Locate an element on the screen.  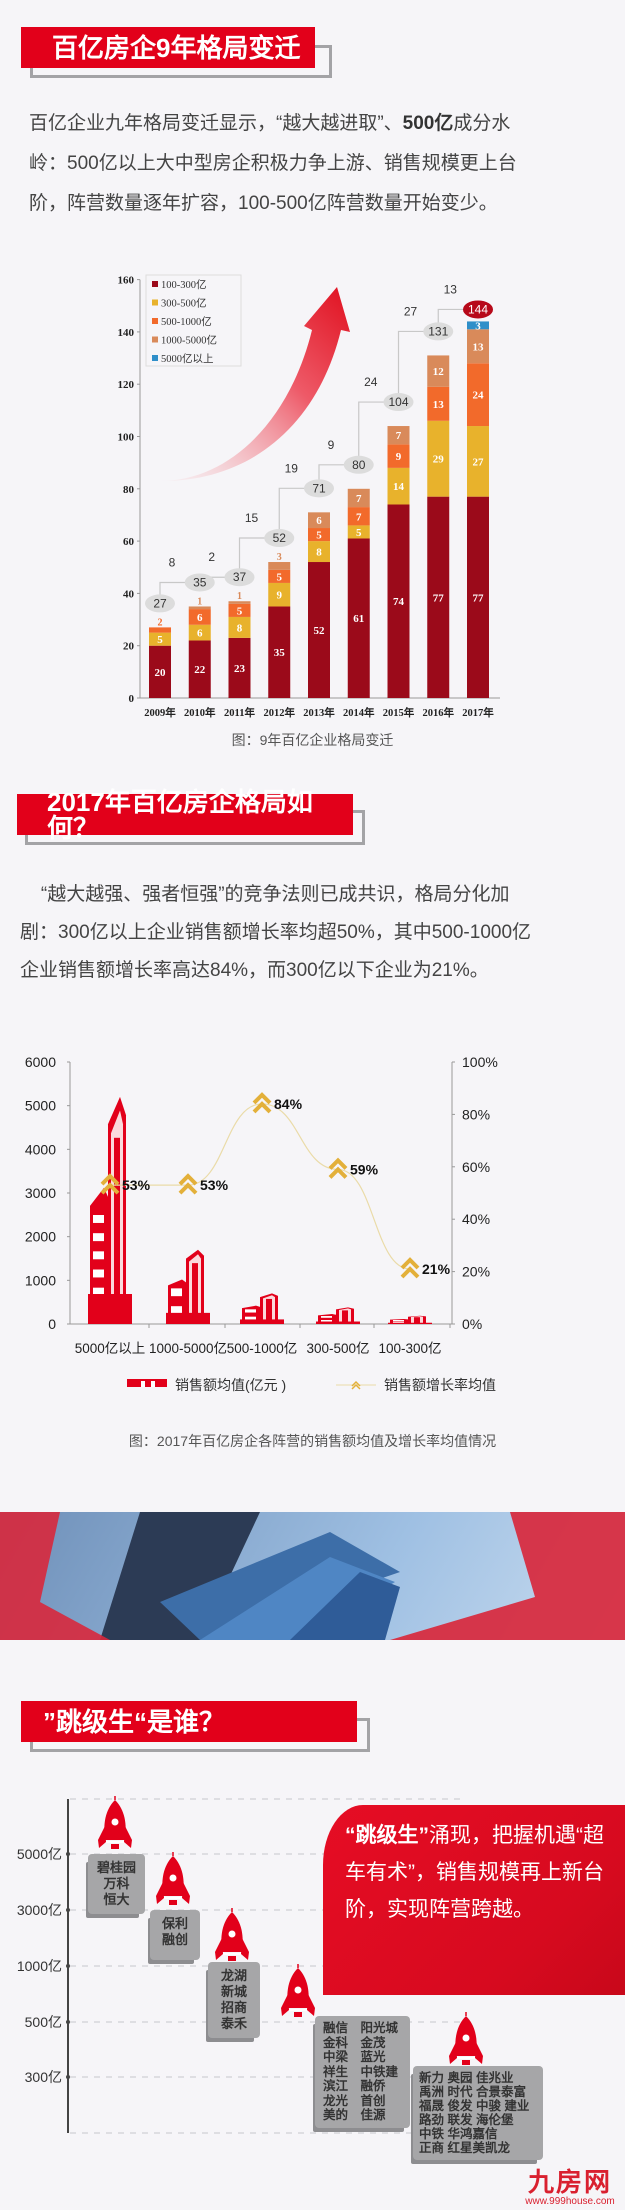
company-name: 万科 is located at coordinates (116, 1883).